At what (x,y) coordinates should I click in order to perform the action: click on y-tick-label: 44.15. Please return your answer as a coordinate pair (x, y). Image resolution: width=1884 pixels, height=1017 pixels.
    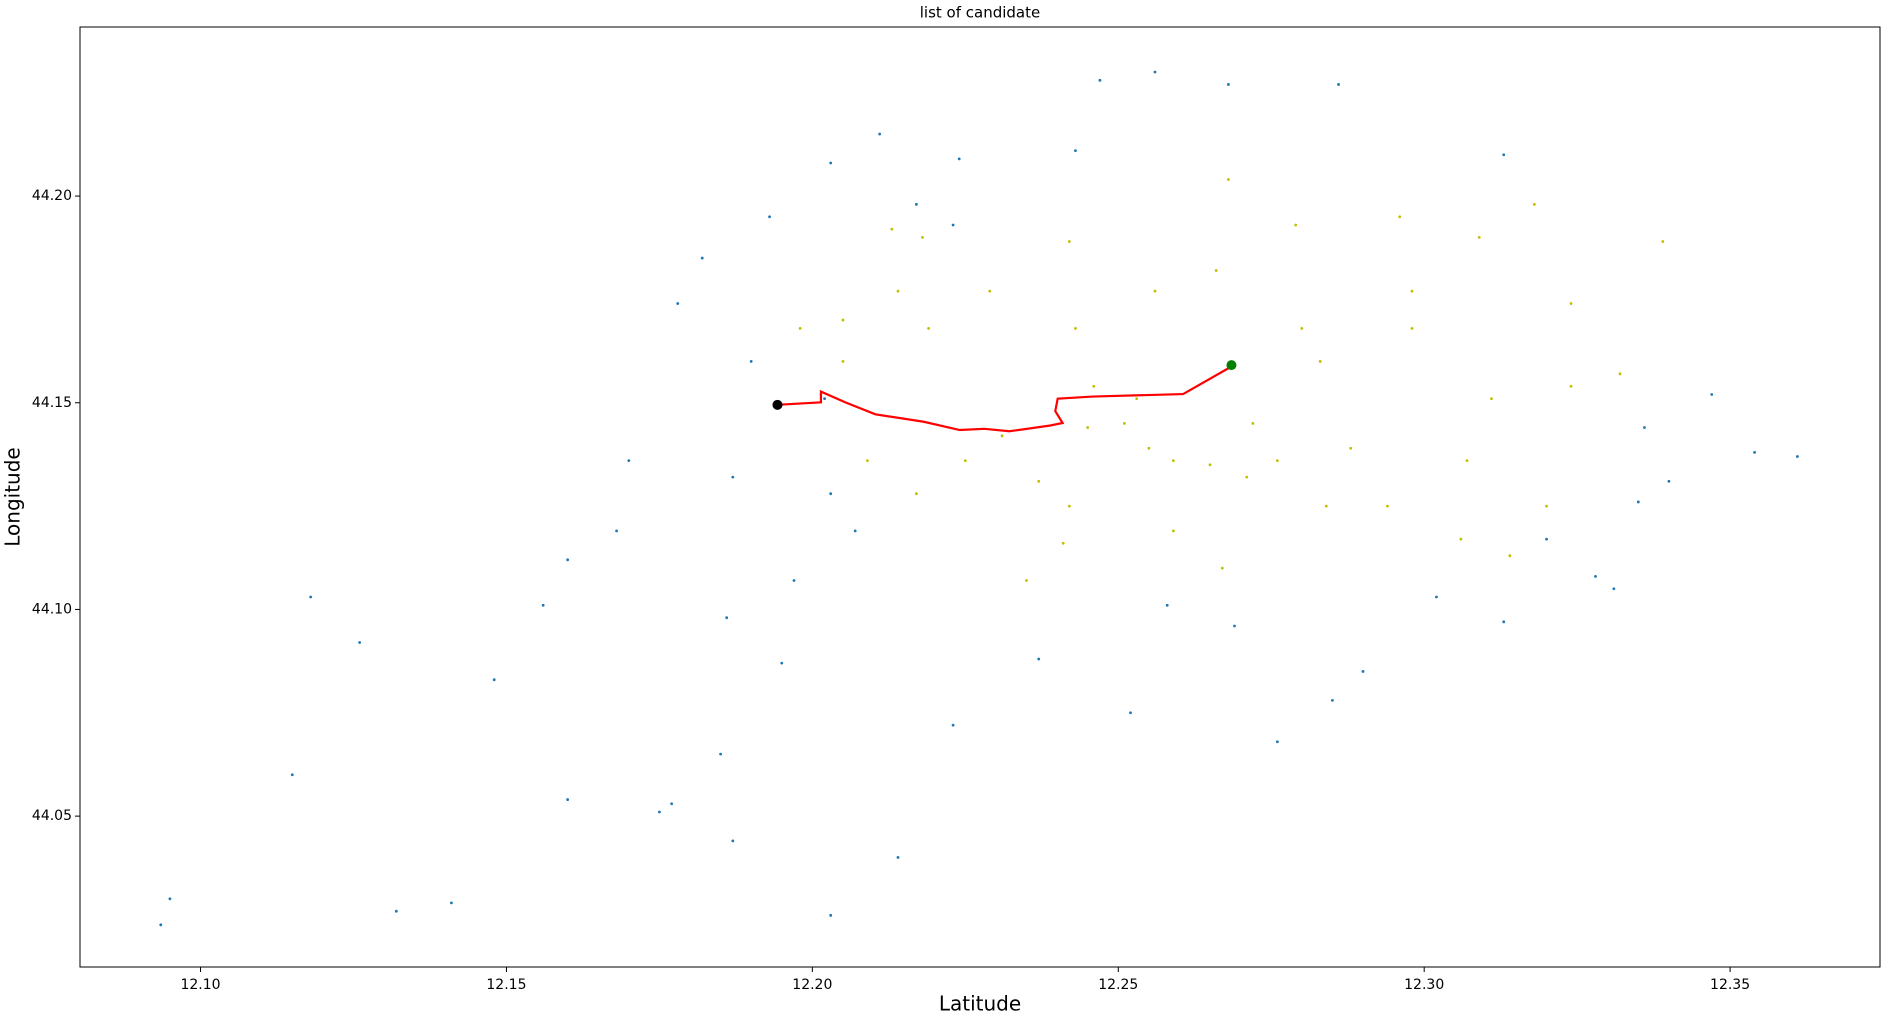
    Looking at the image, I should click on (52, 403).